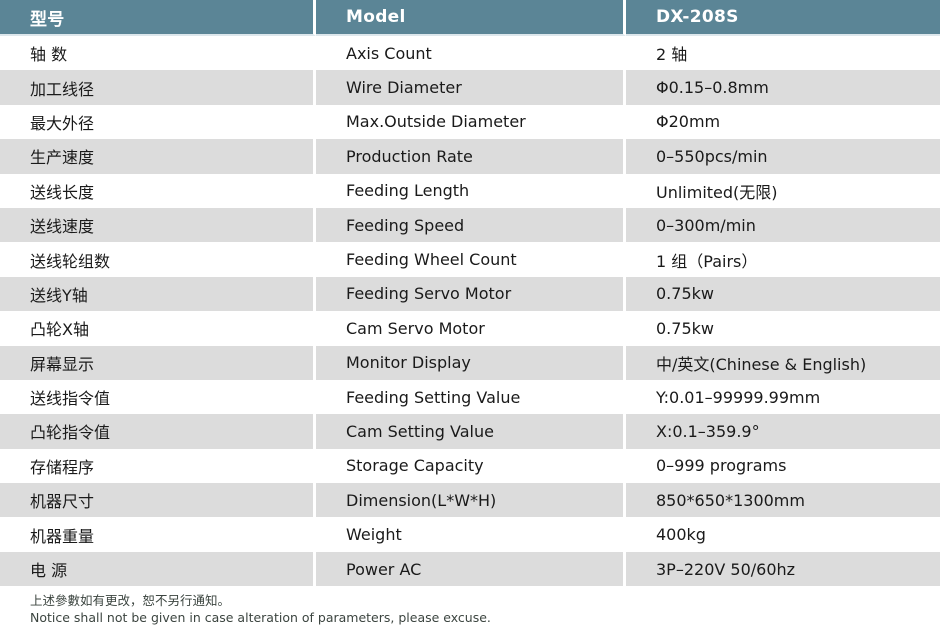 The height and width of the screenshot is (634, 940). What do you see at coordinates (783, 534) in the screenshot?
I see `cell-value: 400kg` at bounding box center [783, 534].